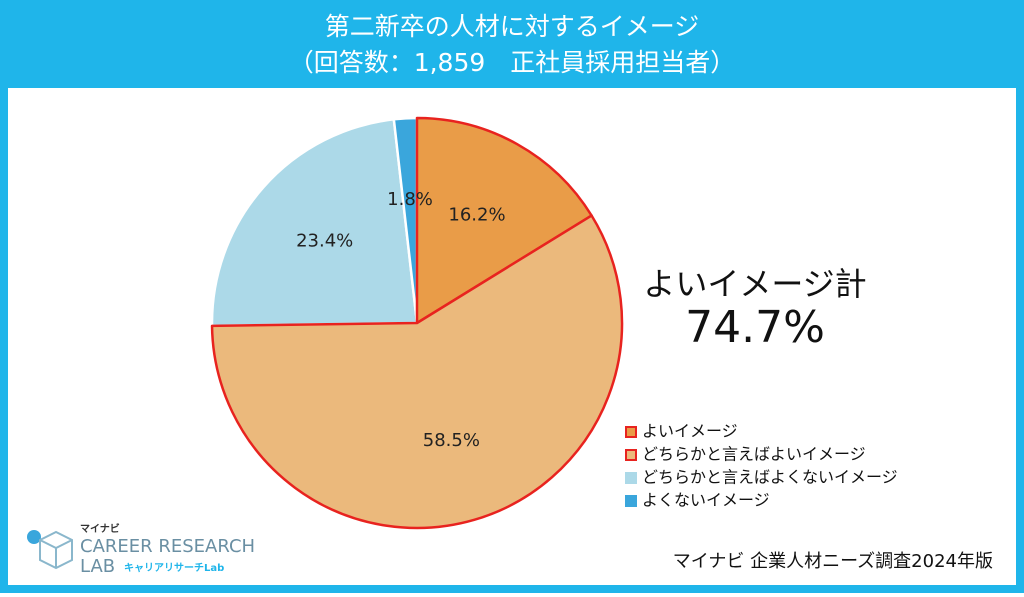 This screenshot has height=597, width=1024. What do you see at coordinates (833, 561) in the screenshot?
I see `source: マイナビ 企業人材ニーズ調査2024年版` at bounding box center [833, 561].